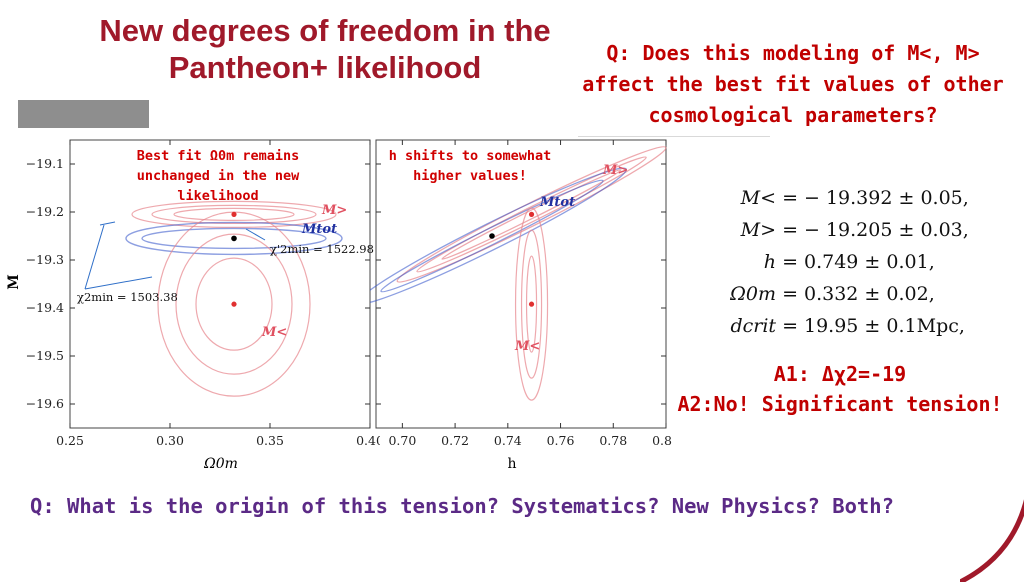  What do you see at coordinates (45, 163) in the screenshot?
I see `y-tick-label: −19.1` at bounding box center [45, 163].